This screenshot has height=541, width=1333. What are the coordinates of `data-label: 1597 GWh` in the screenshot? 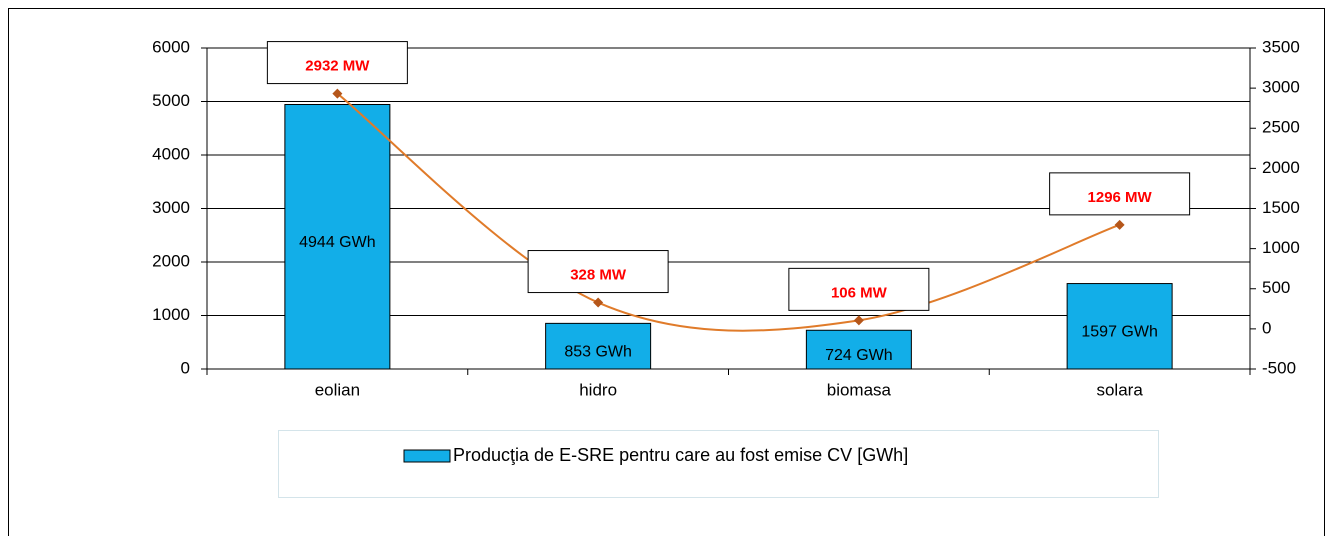 It's located at (1119, 331).